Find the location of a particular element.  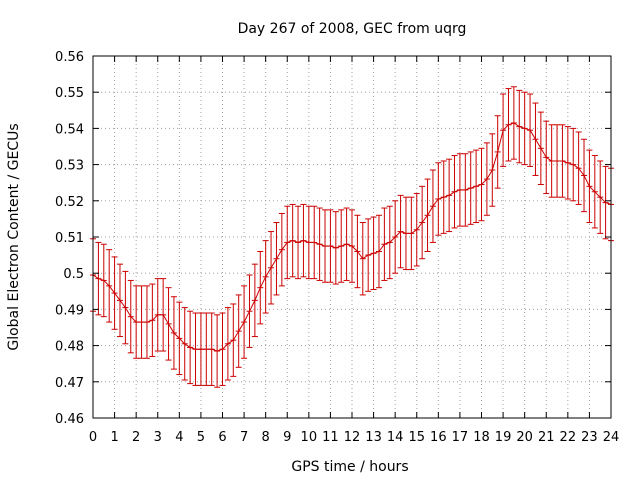

chart-title: Day 267 of 2008, GEC from uqrg is located at coordinates (352, 29).